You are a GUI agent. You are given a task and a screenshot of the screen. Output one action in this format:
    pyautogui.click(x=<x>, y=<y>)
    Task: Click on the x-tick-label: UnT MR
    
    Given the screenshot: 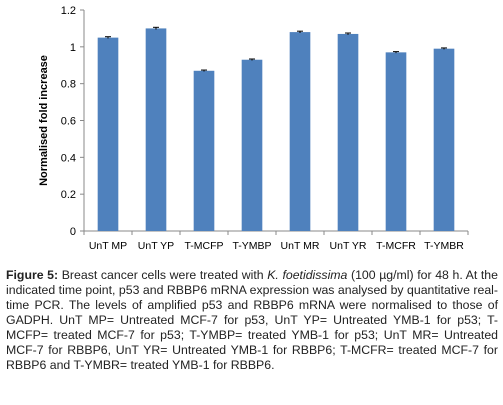 What is the action you would take?
    pyautogui.click(x=300, y=246)
    